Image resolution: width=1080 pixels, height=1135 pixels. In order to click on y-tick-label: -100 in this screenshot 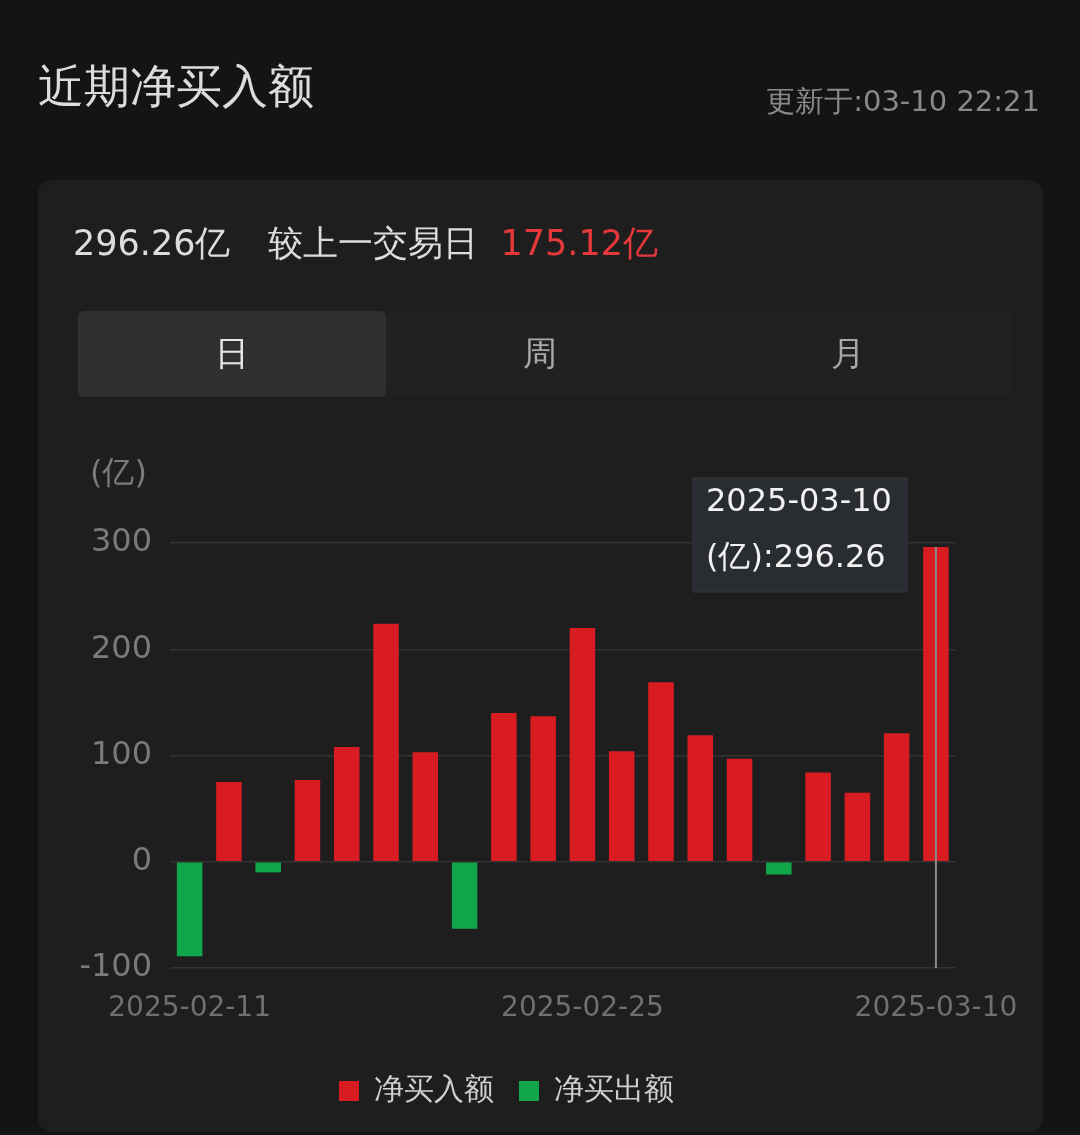, I will do `click(115, 965)`.